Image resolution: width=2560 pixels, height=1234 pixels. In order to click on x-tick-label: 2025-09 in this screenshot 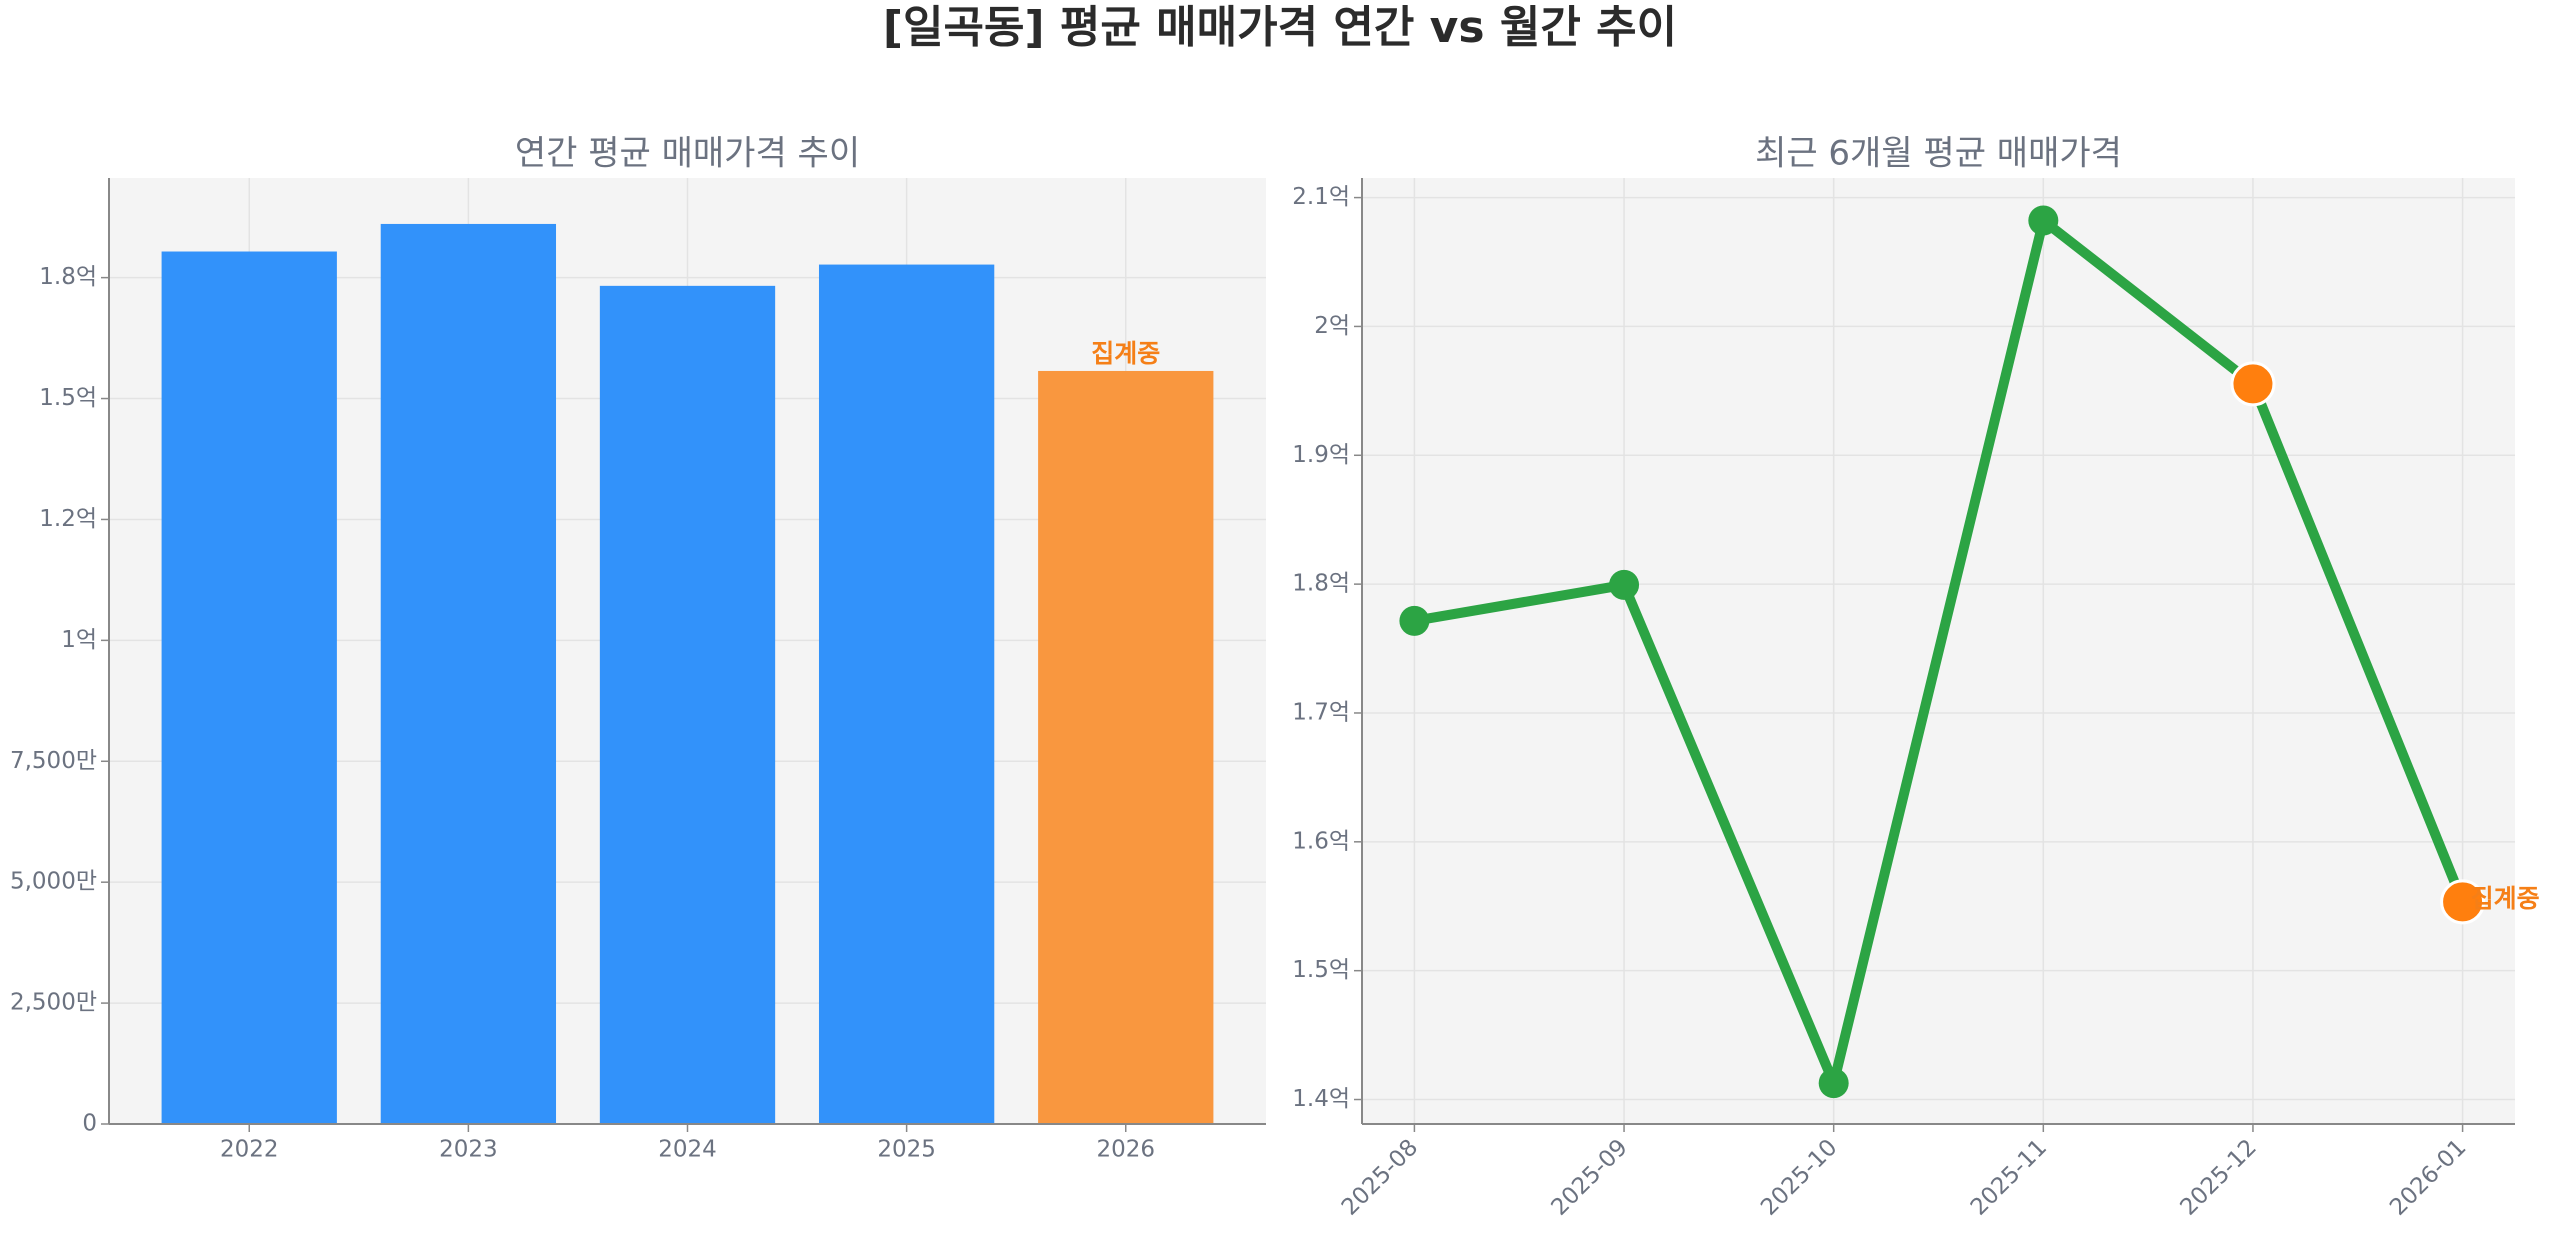, I will do `click(1590, 1177)`.